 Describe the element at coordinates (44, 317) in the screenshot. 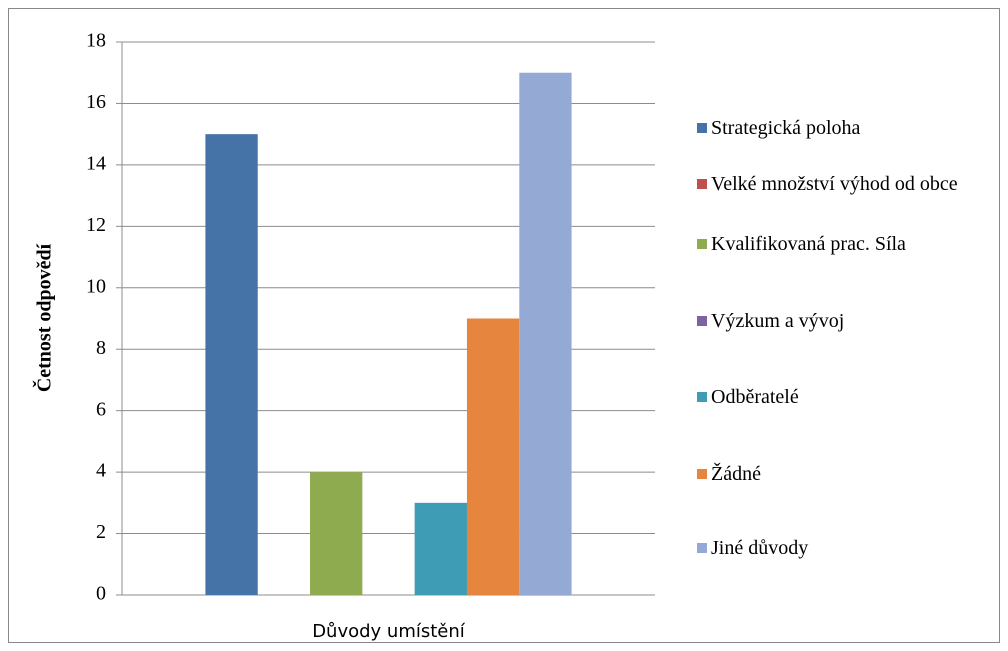

I see `y-axis-label: Četnost odpovědí` at that location.